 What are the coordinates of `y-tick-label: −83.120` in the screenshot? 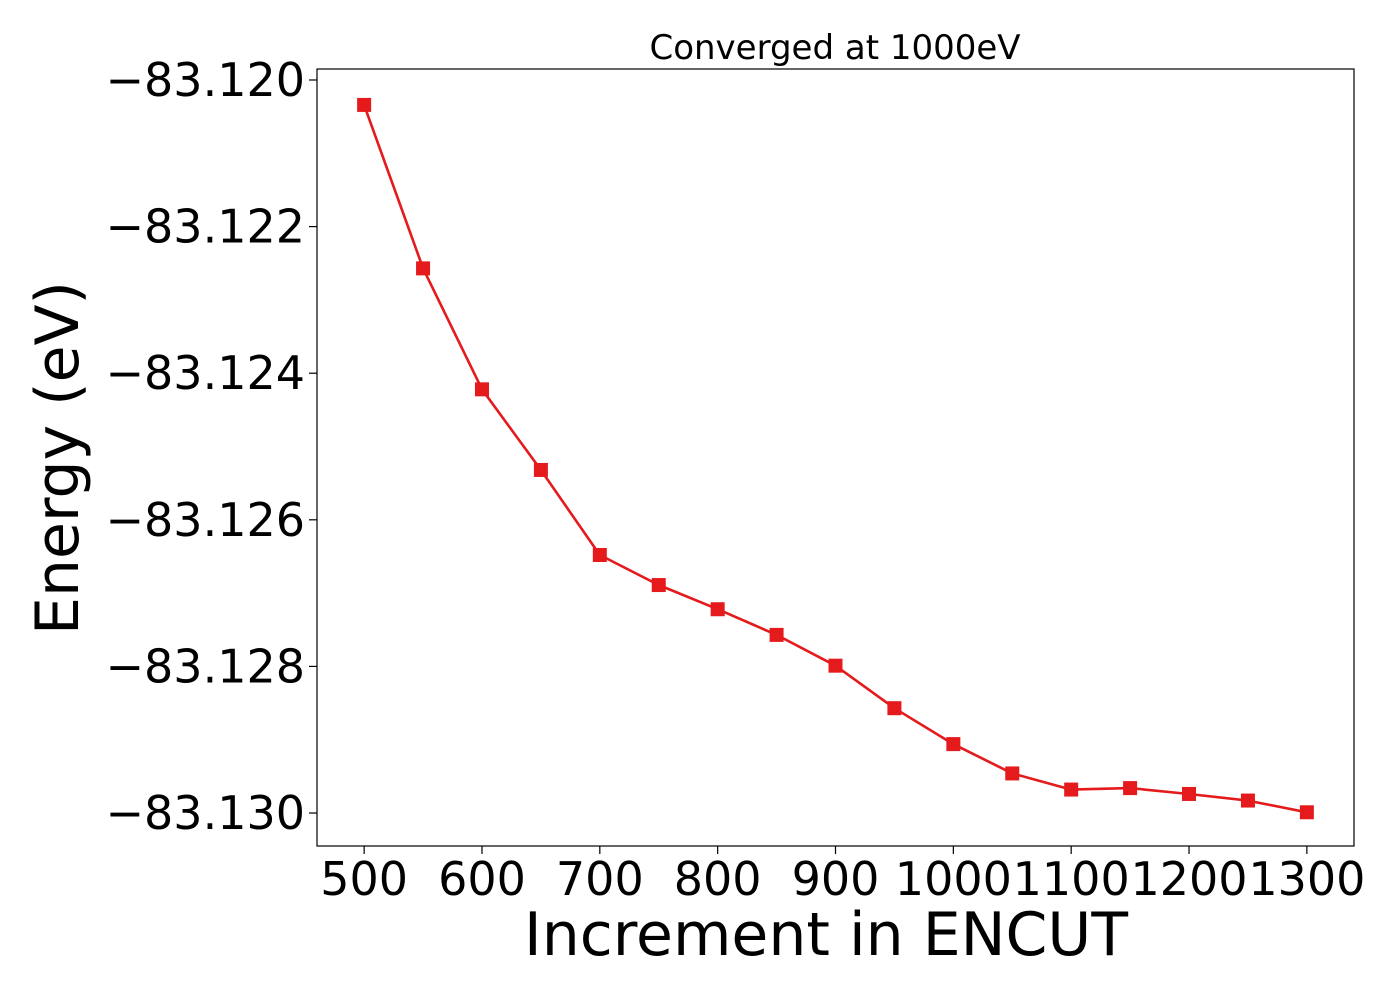 It's located at (206, 80).